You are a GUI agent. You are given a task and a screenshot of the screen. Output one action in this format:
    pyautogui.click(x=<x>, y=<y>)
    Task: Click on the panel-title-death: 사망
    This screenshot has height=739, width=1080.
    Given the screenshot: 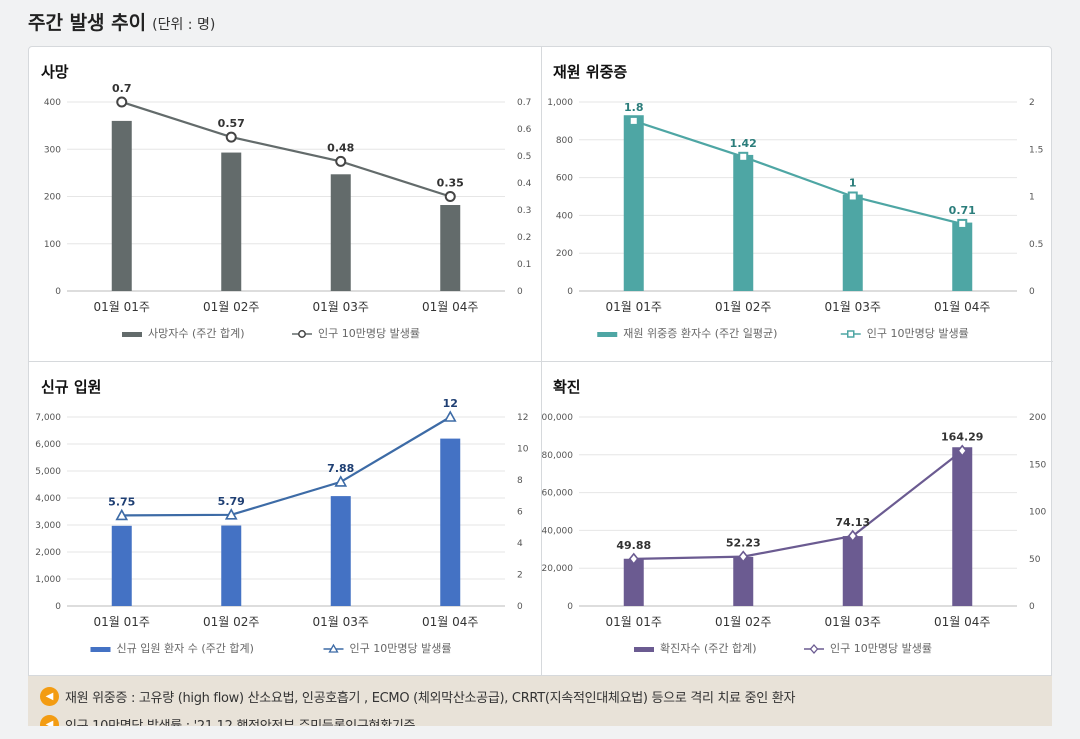 What is the action you would take?
    pyautogui.click(x=55, y=72)
    